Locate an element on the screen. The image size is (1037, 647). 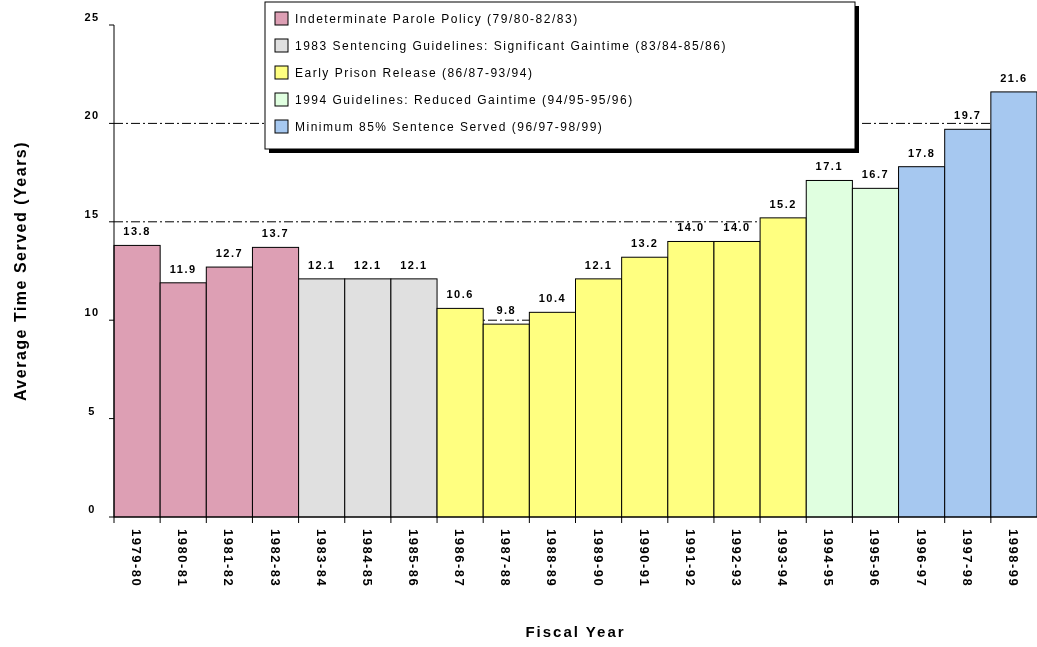
x-tick-label: 1993-94 is located at coordinates (783, 558).